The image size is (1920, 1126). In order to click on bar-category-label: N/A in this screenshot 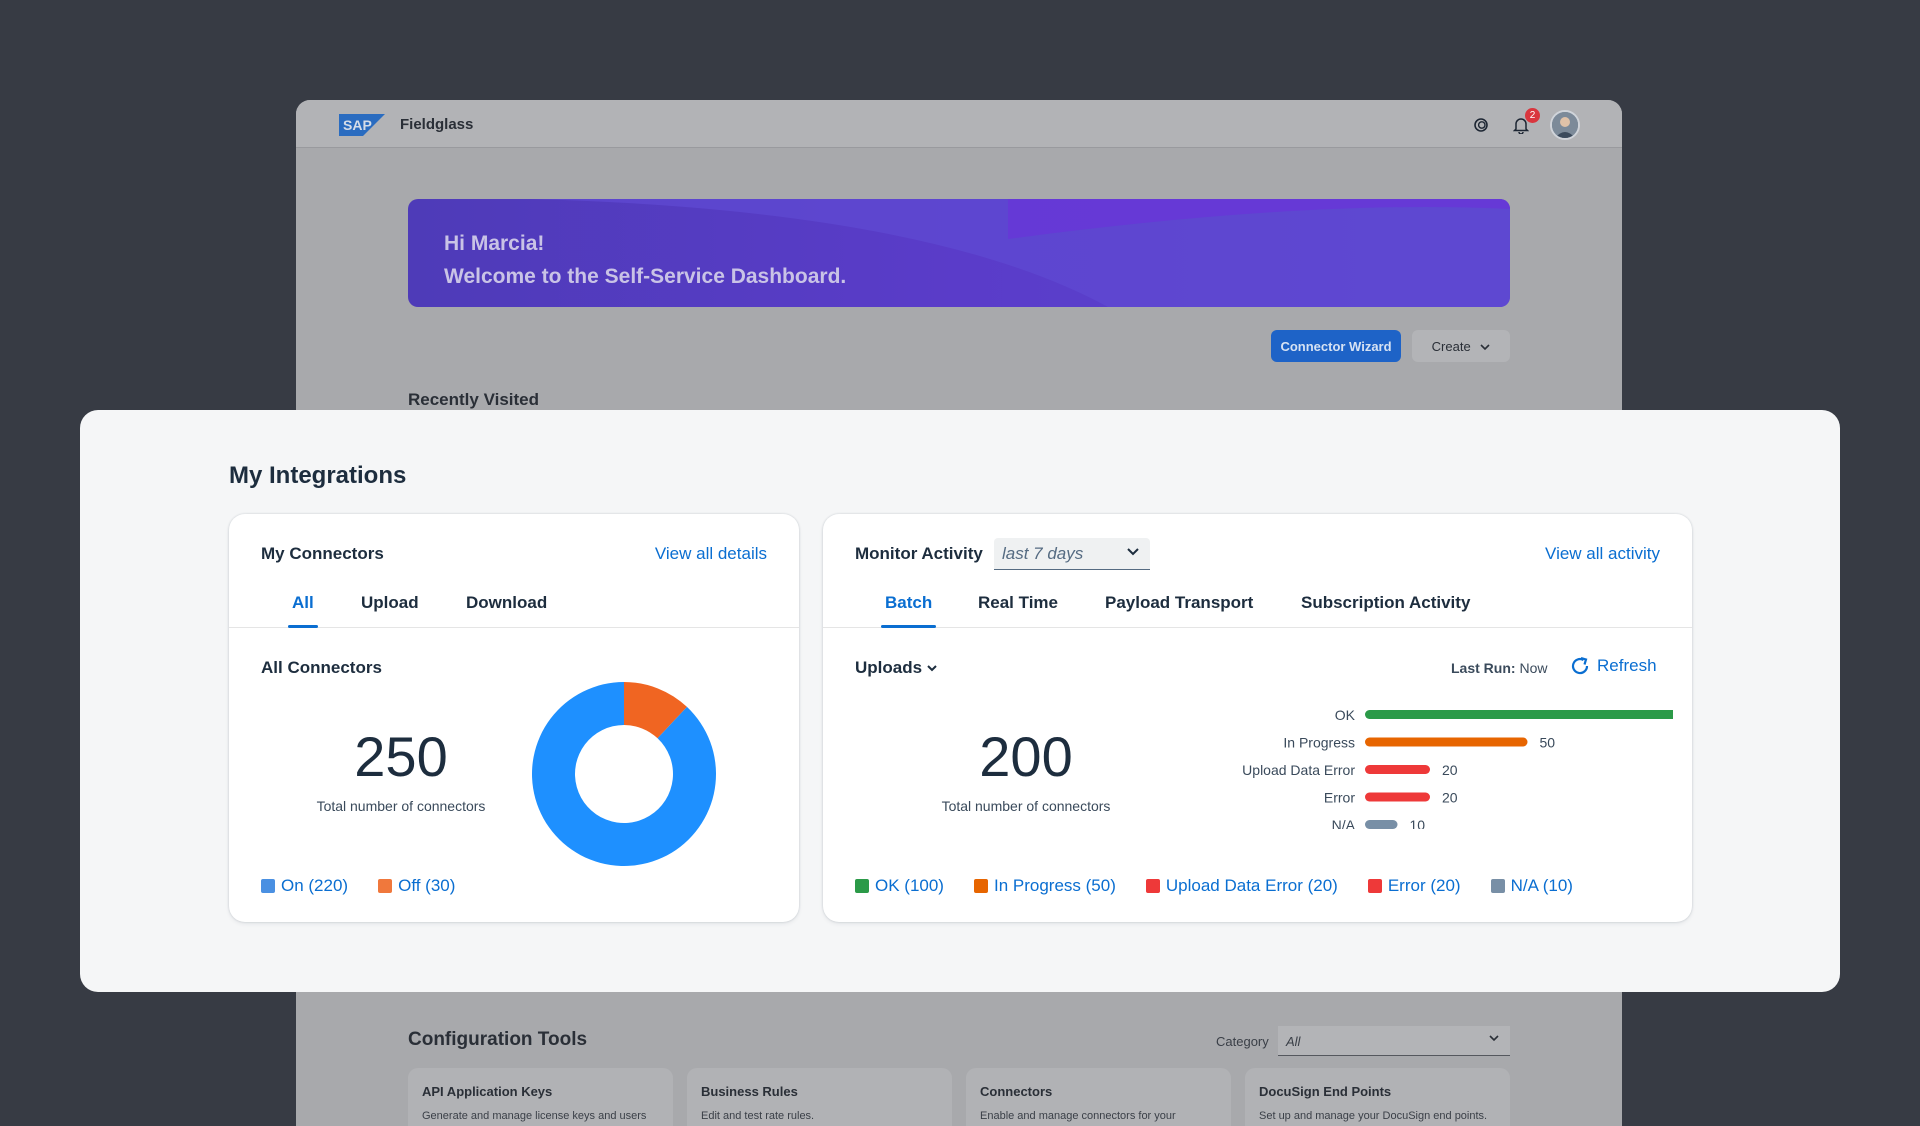, I will do `click(1344, 823)`.